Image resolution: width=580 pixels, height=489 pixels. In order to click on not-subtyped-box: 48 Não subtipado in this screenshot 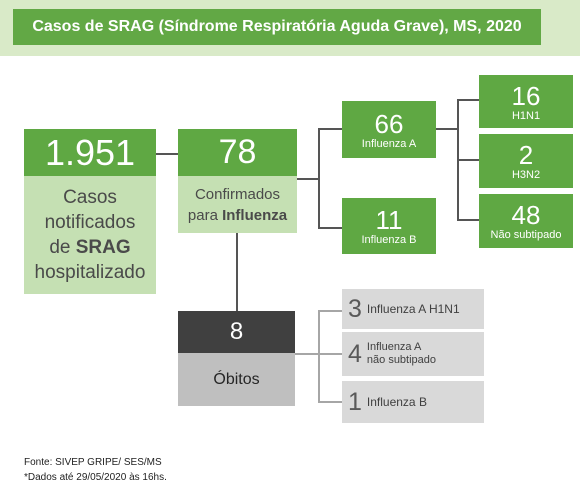, I will do `click(526, 221)`.